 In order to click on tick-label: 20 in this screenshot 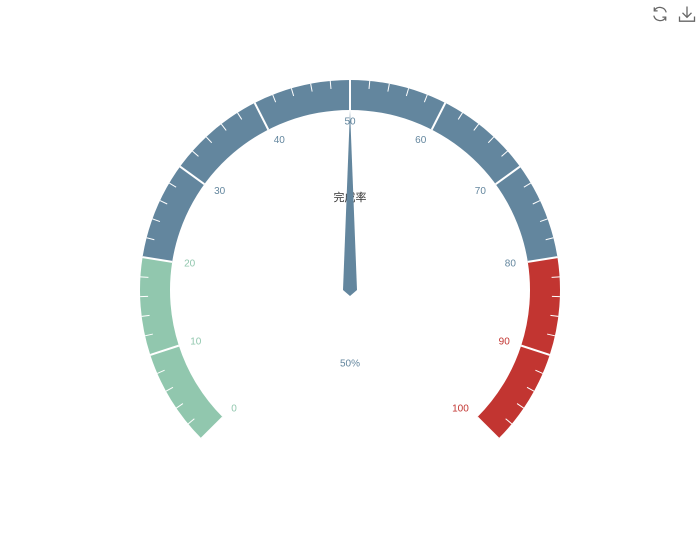, I will do `click(190, 263)`.